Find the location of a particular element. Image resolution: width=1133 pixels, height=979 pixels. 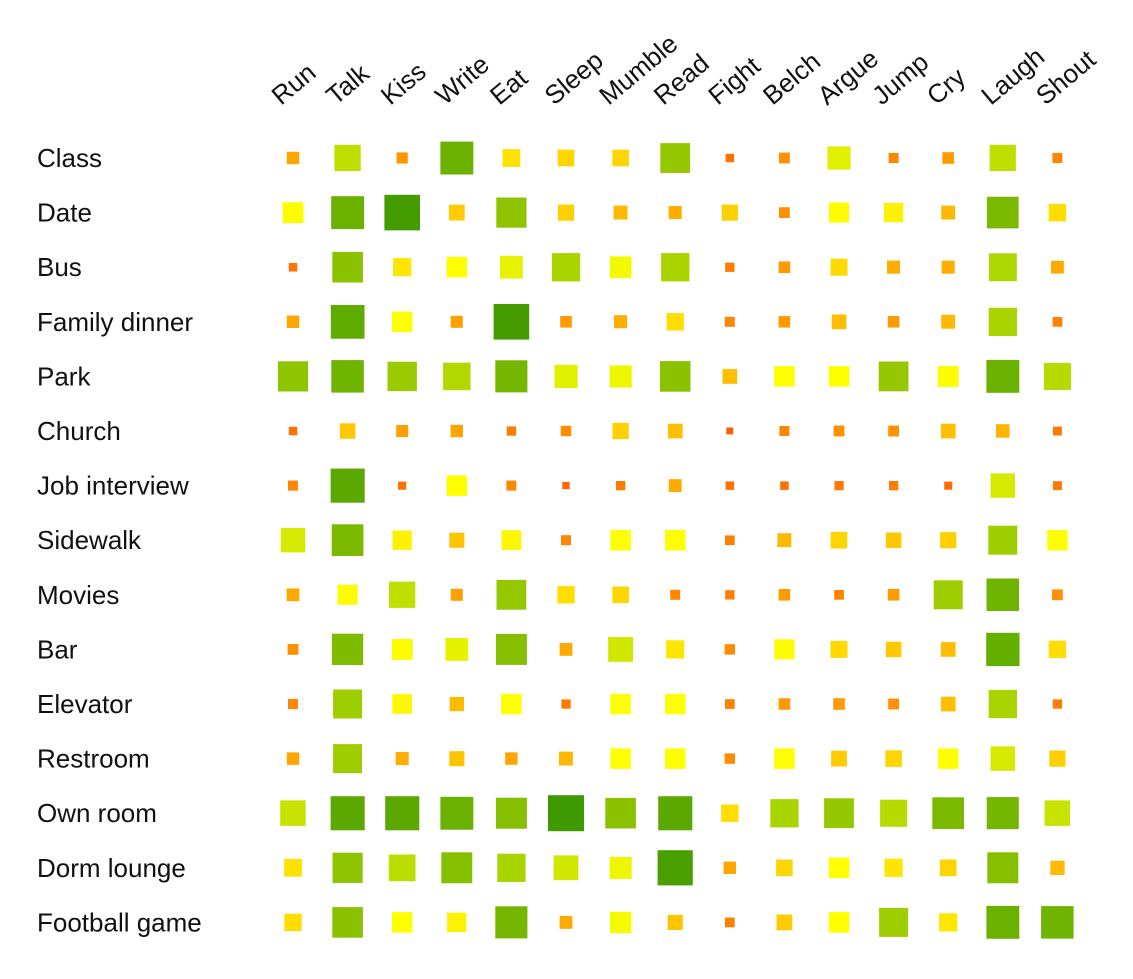

column-label-fight: Fight is located at coordinates (734, 80).